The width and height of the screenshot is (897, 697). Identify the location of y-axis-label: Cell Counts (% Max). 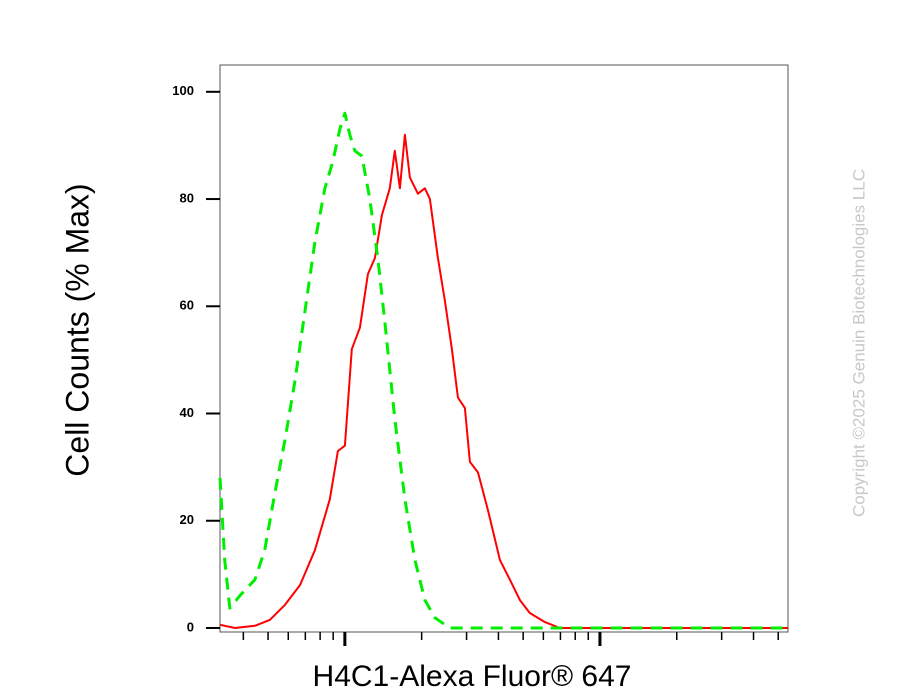
(77, 329).